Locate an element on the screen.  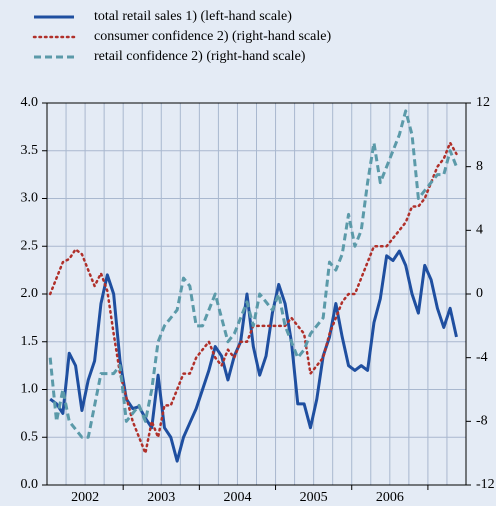
y-tick-label: 0.5 is located at coordinates (30, 436).